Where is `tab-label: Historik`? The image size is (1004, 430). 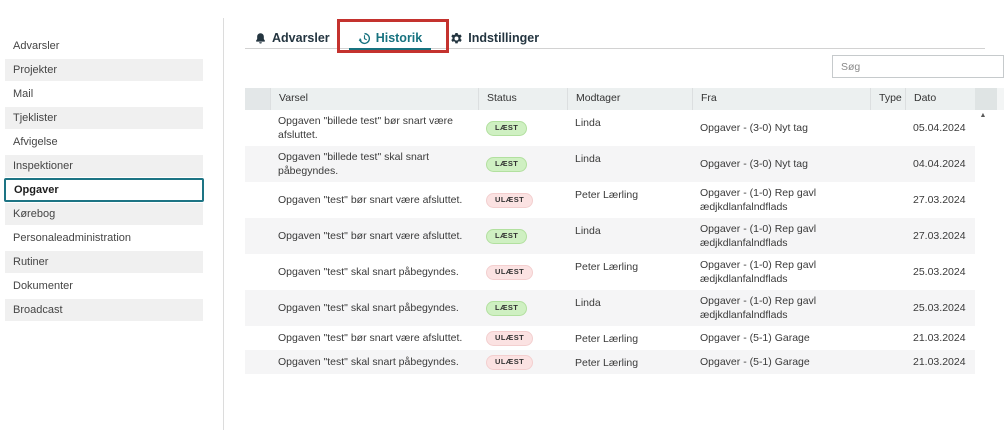 tab-label: Historik is located at coordinates (399, 38).